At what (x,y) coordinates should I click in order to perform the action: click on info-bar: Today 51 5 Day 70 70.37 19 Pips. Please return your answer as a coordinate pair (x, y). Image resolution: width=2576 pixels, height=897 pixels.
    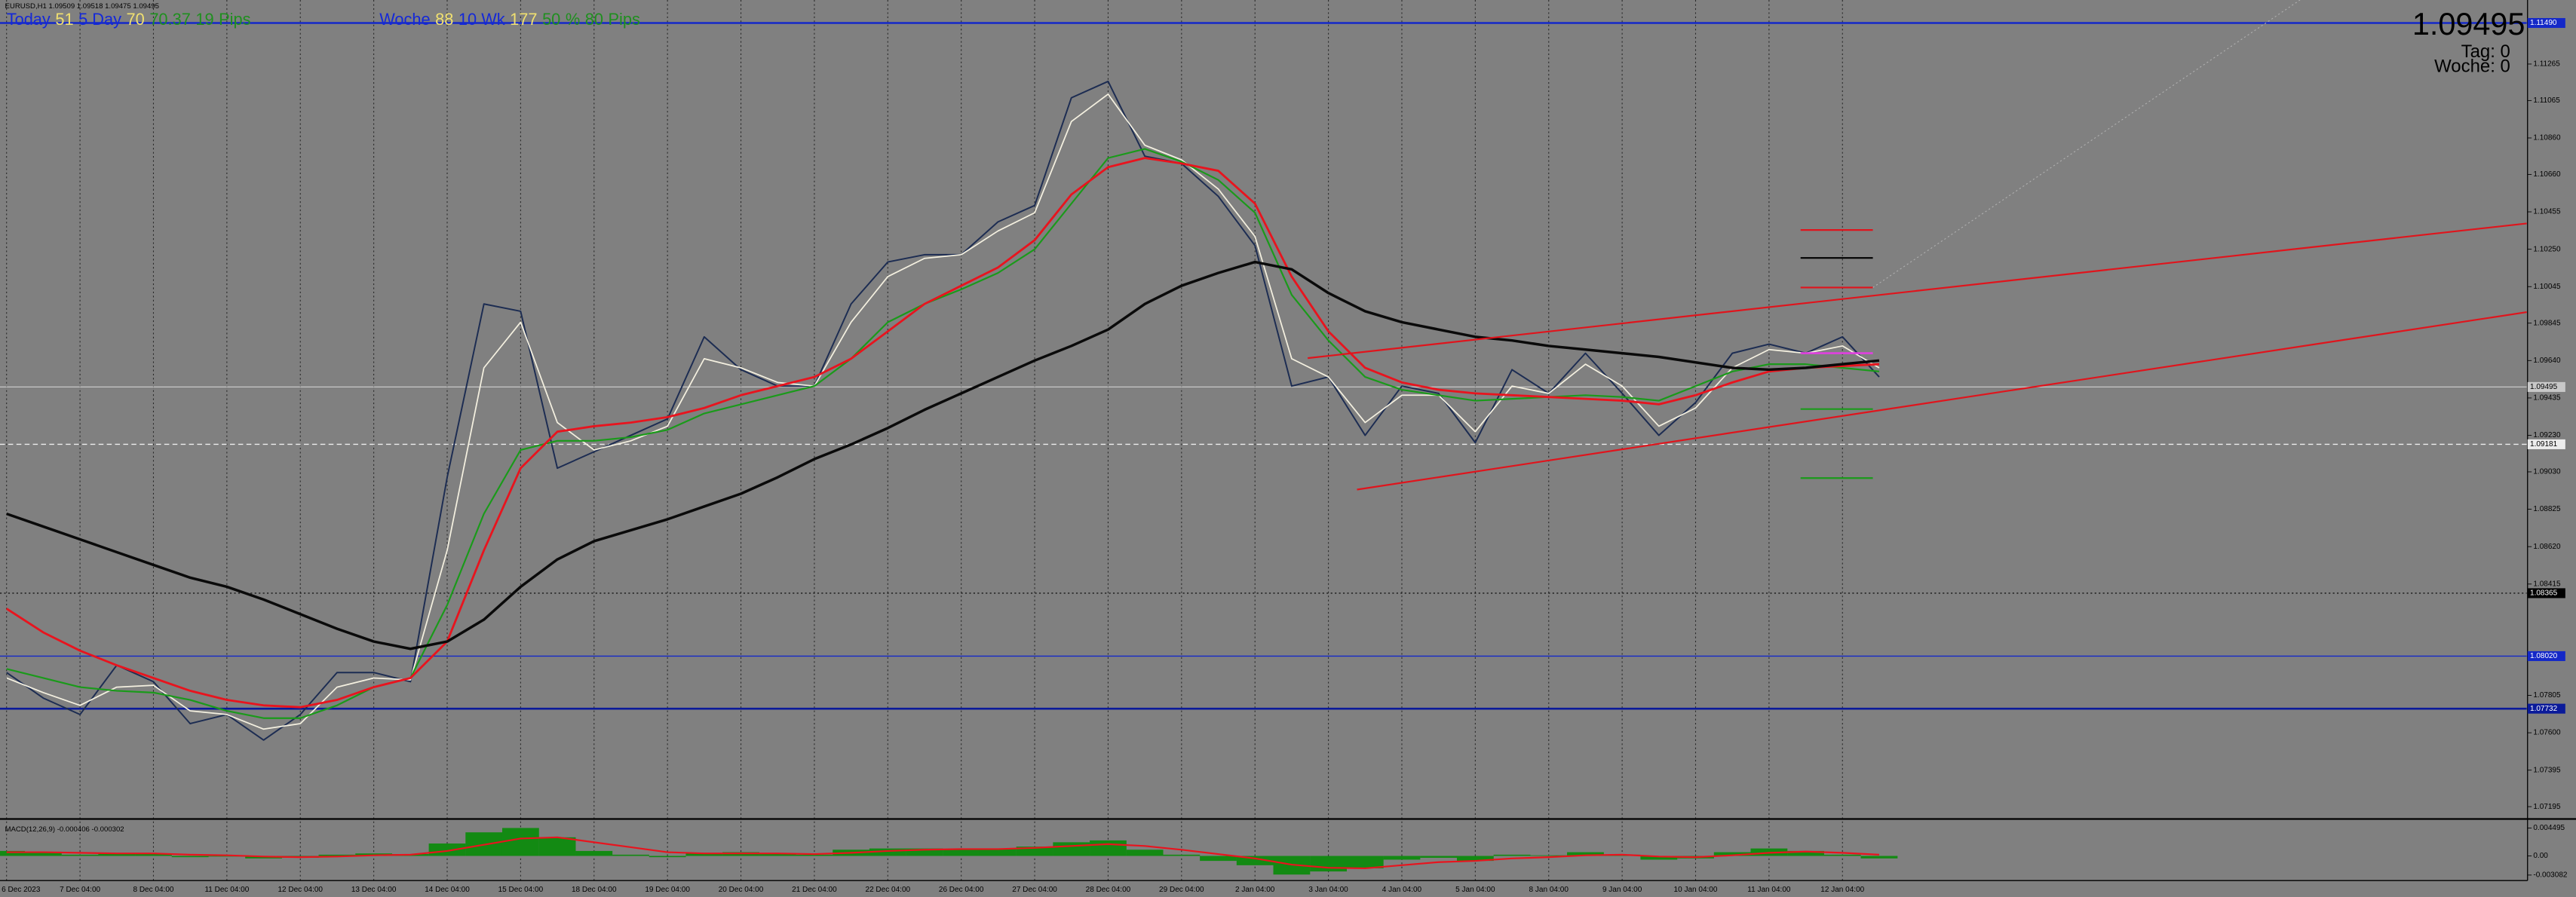
    Looking at the image, I should click on (129, 19).